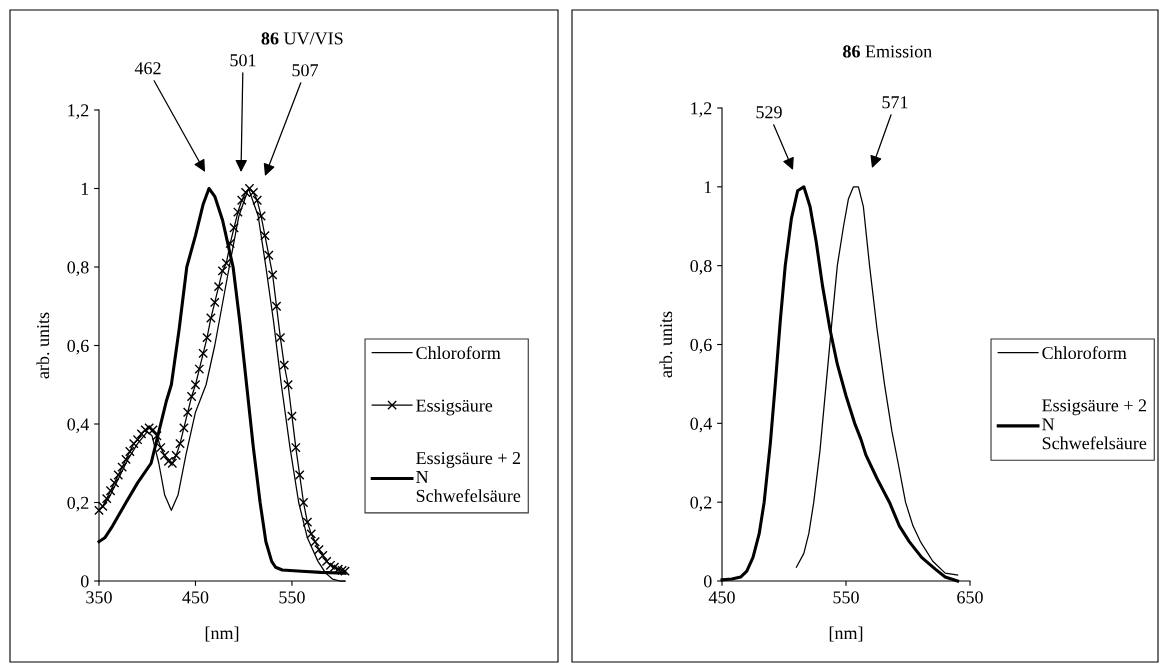 Image resolution: width=1168 pixels, height=667 pixels. Describe the element at coordinates (302, 38) in the screenshot. I see `chart-title: 86 UV/VIS` at that location.